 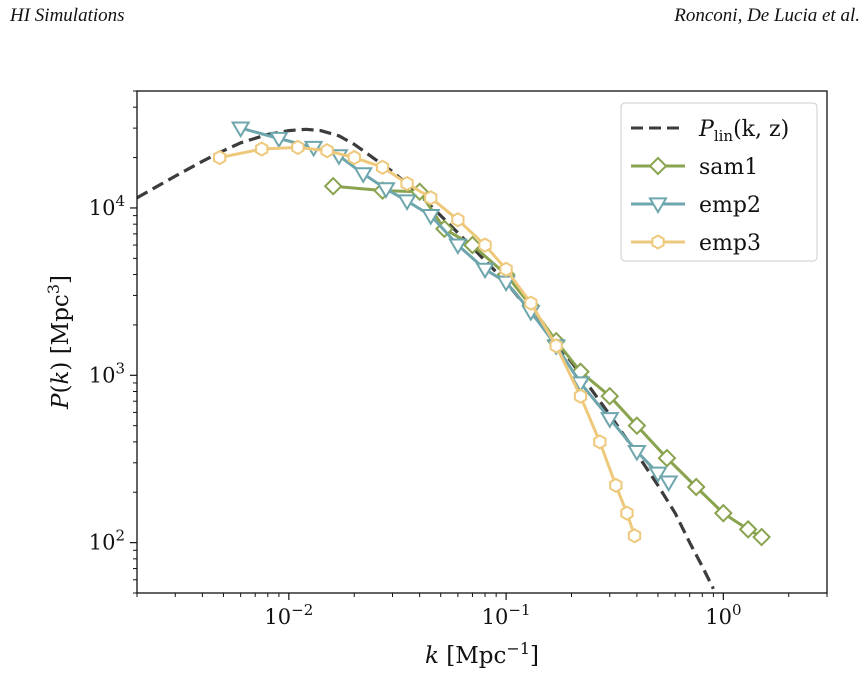 What do you see at coordinates (107, 206) in the screenshot?
I see `y-tick-label: 10⁴` at bounding box center [107, 206].